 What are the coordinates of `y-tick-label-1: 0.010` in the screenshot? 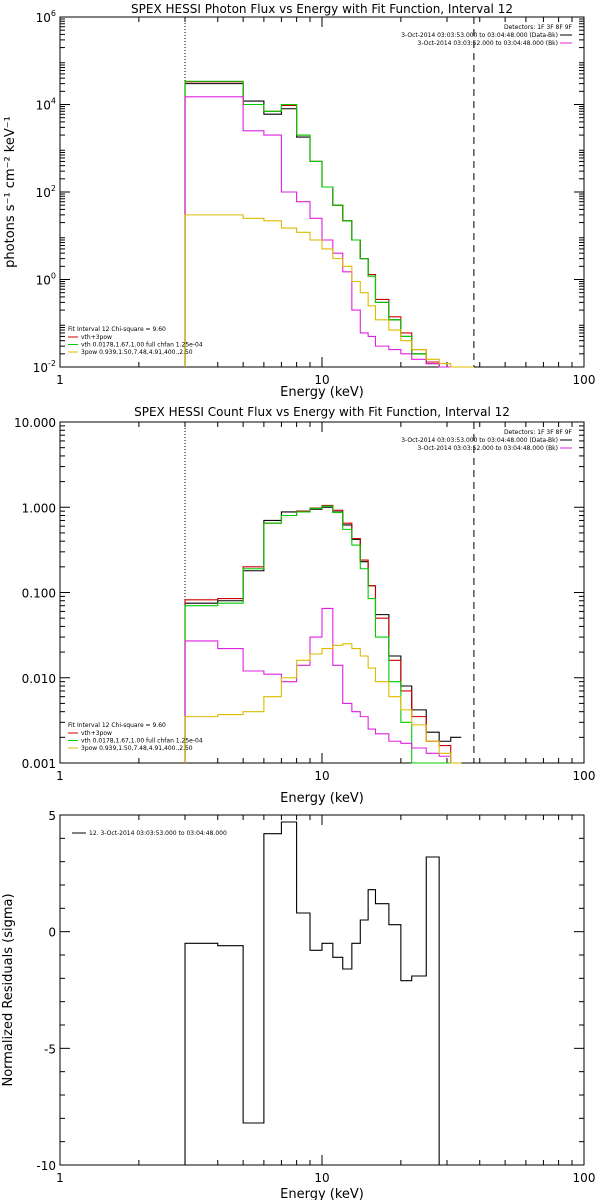 It's located at (39, 679).